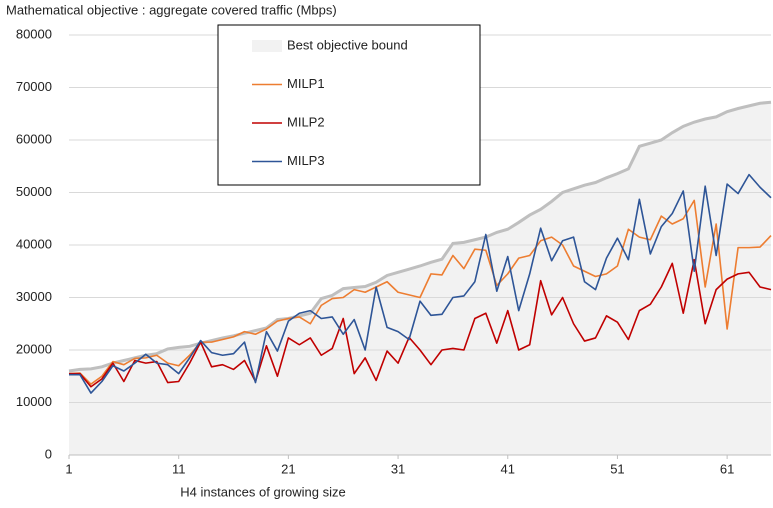 The width and height of the screenshot is (773, 508). What do you see at coordinates (34, 348) in the screenshot?
I see `y-tick-label: 20000` at bounding box center [34, 348].